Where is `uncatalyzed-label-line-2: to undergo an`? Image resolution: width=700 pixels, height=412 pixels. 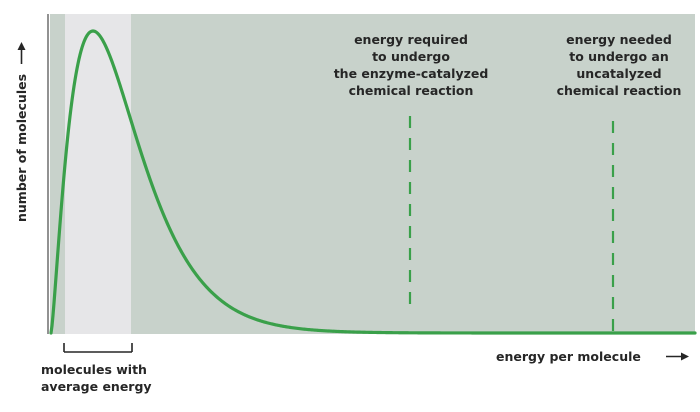
uncatalyzed-label-line-2: to undergo an is located at coordinates (619, 56).